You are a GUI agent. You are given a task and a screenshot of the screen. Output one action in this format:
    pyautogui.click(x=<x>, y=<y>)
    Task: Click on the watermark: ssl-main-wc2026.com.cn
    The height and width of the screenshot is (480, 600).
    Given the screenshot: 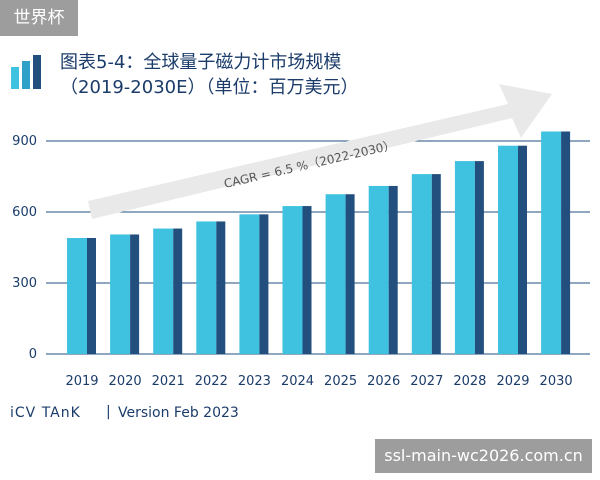 What is the action you would take?
    pyautogui.click(x=483, y=456)
    